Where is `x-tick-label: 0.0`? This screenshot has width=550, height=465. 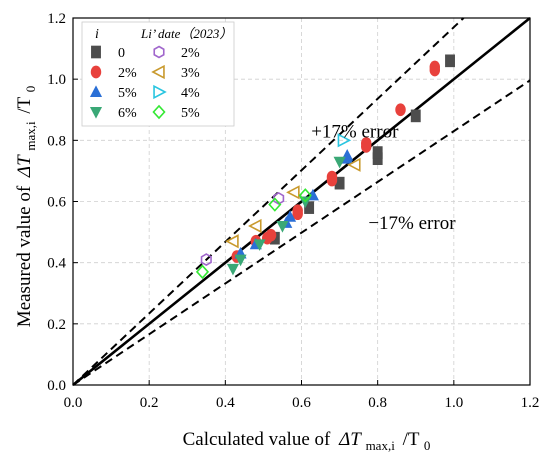 x-tick-label: 0.0 is located at coordinates (73, 403).